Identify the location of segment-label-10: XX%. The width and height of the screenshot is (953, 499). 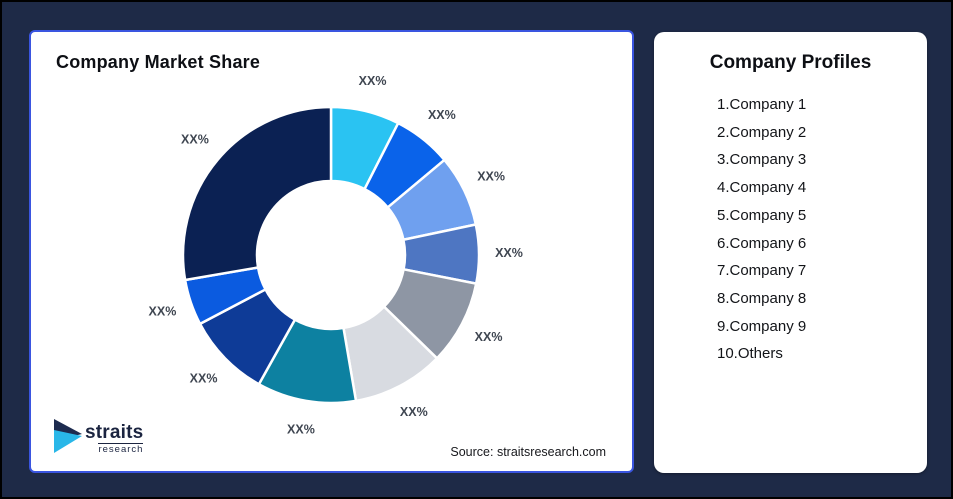
(195, 140).